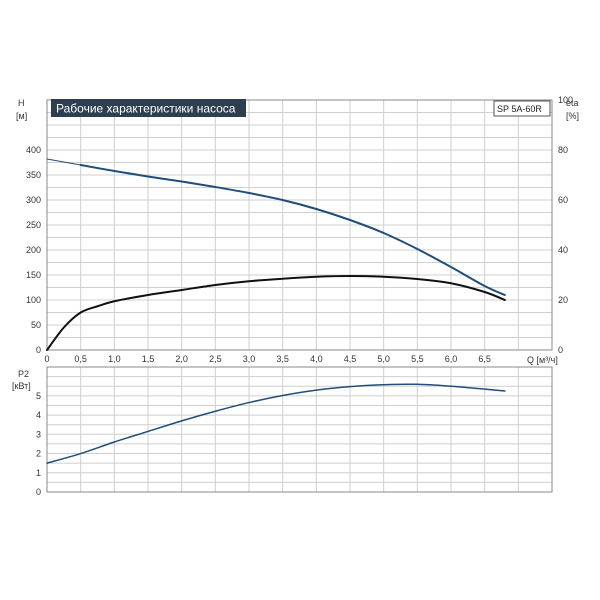  What do you see at coordinates (215, 359) in the screenshot?
I see `x-tick-label: 2,5` at bounding box center [215, 359].